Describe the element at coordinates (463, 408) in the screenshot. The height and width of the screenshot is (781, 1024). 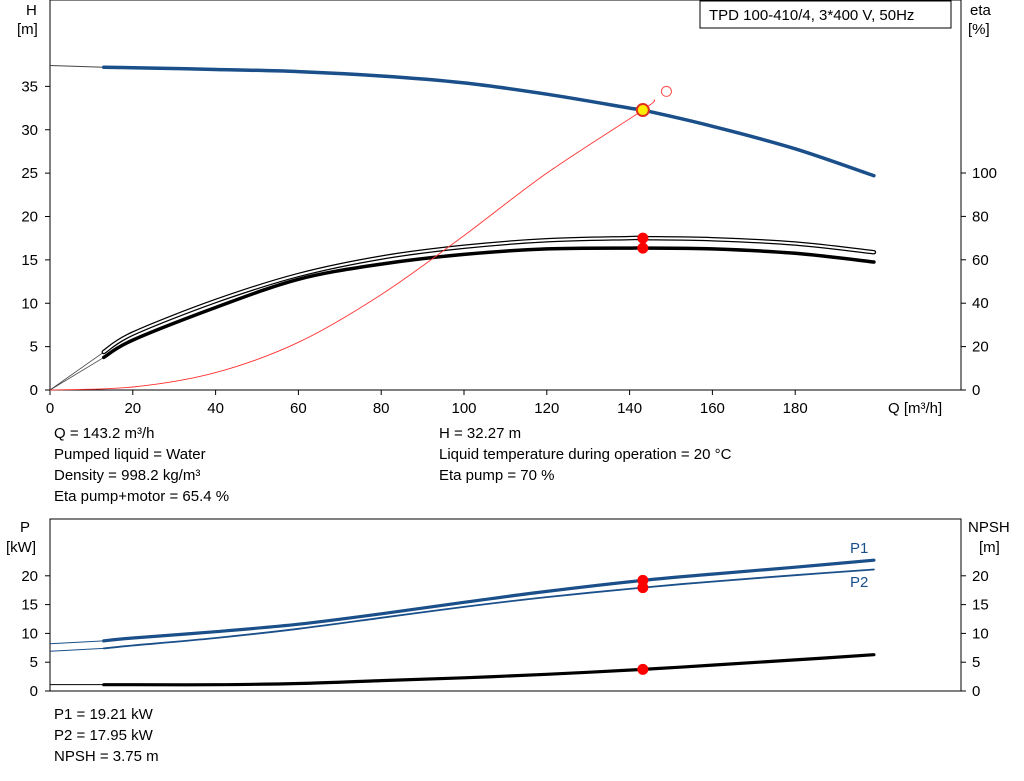
I see `x-tick-label: 100` at that location.